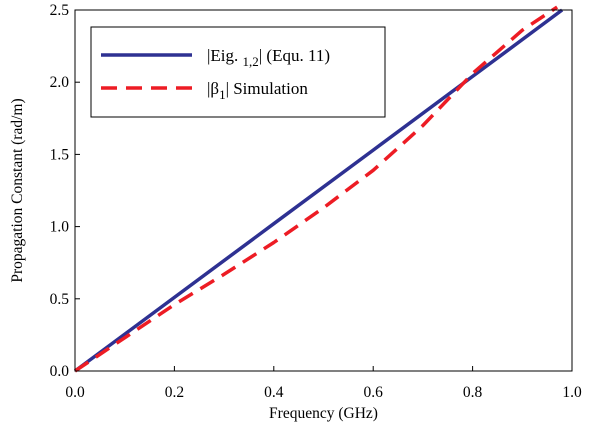 This screenshot has width=598, height=429. Describe the element at coordinates (251, 61) in the screenshot. I see `legend-label-subscript: 1,2` at that location.